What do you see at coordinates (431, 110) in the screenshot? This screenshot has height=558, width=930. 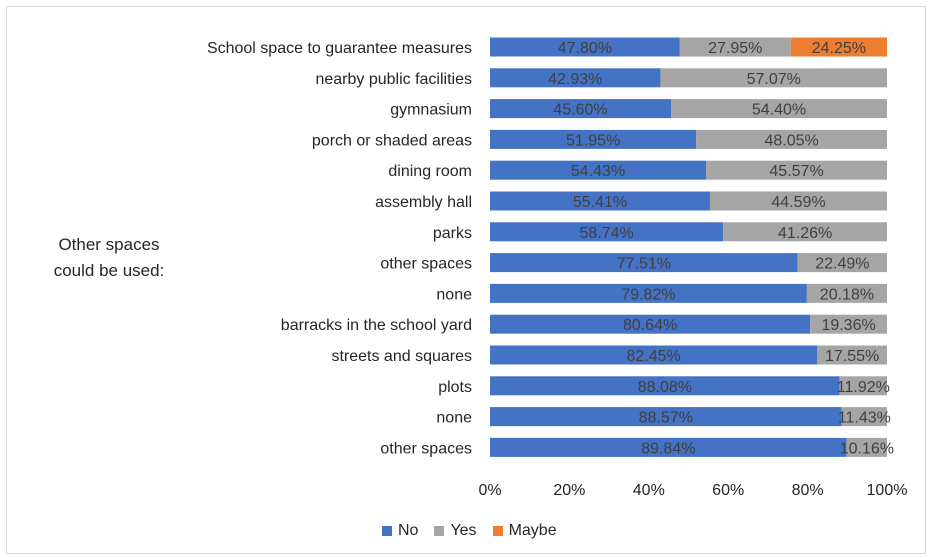 I see `category-label: gymnasium` at bounding box center [431, 110].